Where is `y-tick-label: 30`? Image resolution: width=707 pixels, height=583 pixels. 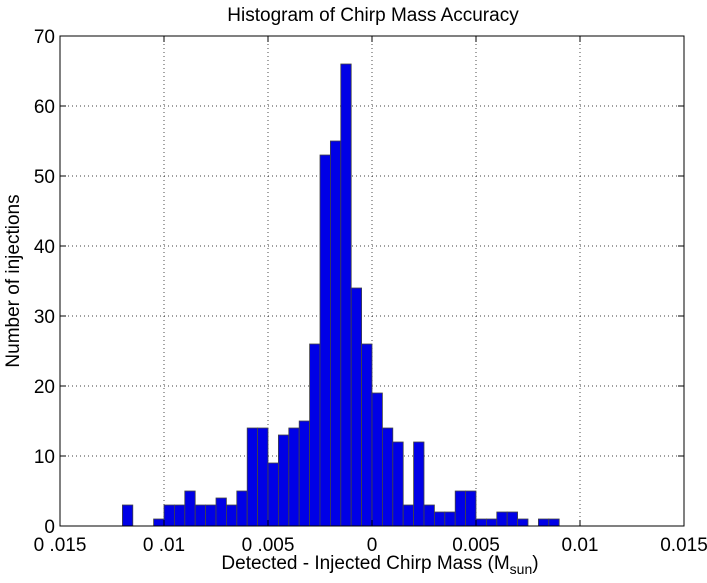 y-tick-label: 30 is located at coordinates (44, 317).